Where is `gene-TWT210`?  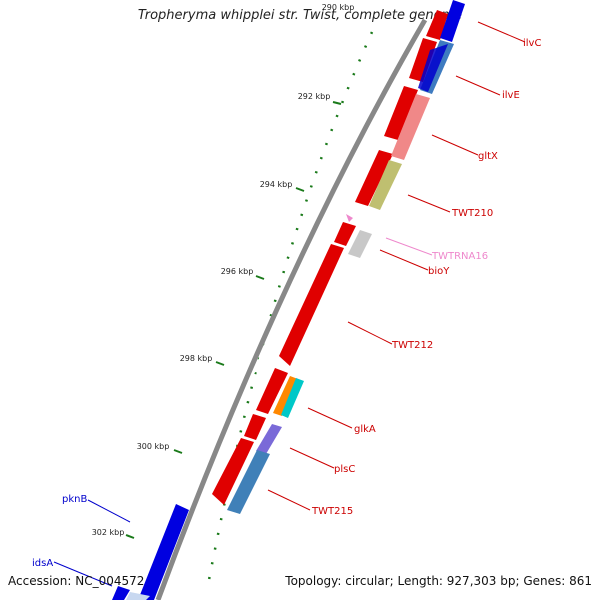 gene-TWT210 is located at coordinates (374, 178).